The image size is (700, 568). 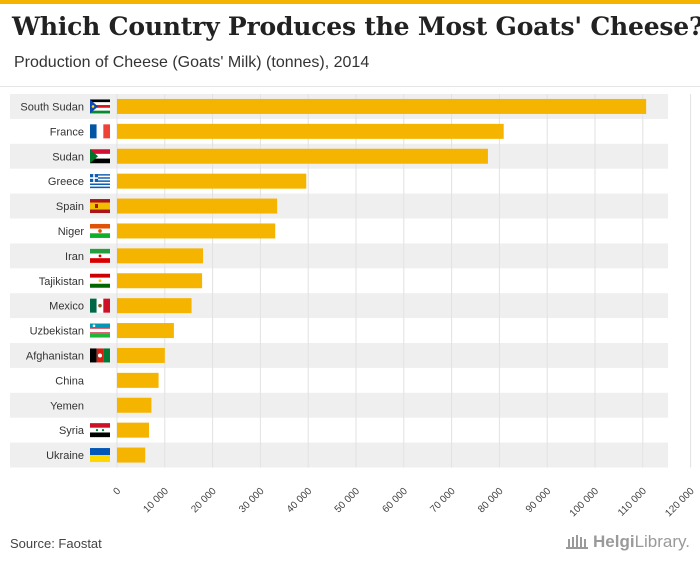 What do you see at coordinates (67, 132) in the screenshot?
I see `category-label: France` at bounding box center [67, 132].